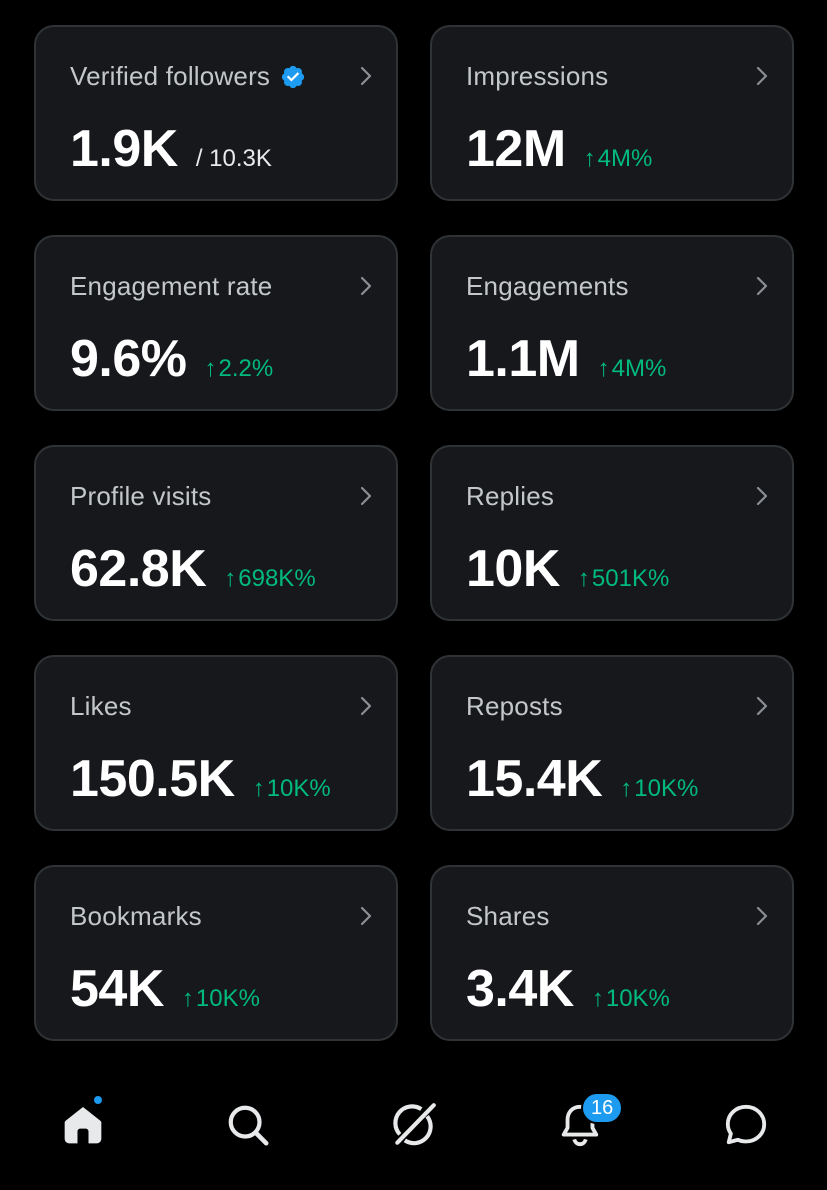 This screenshot has height=1190, width=827. Describe the element at coordinates (233, 158) in the screenshot. I see `metric-total: / 10.3K` at that location.